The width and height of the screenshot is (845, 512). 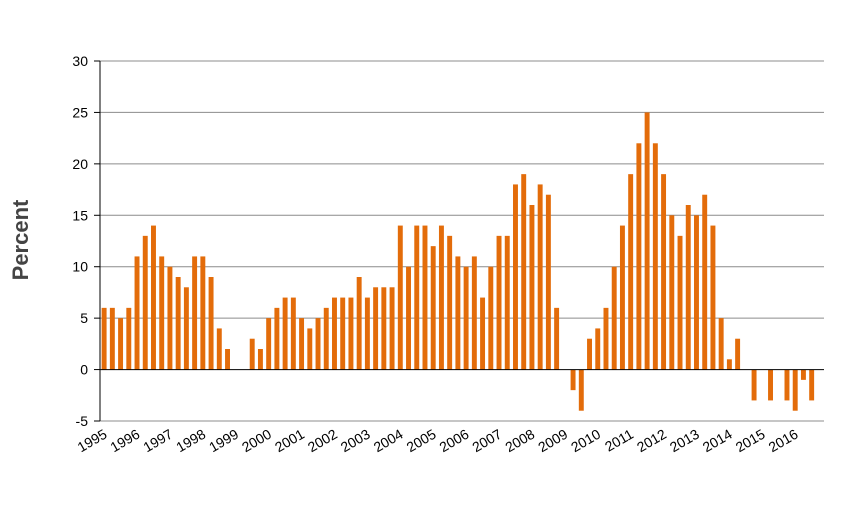 What do you see at coordinates (619, 440) in the screenshot?
I see `x-tick-label: 2011` at bounding box center [619, 440].